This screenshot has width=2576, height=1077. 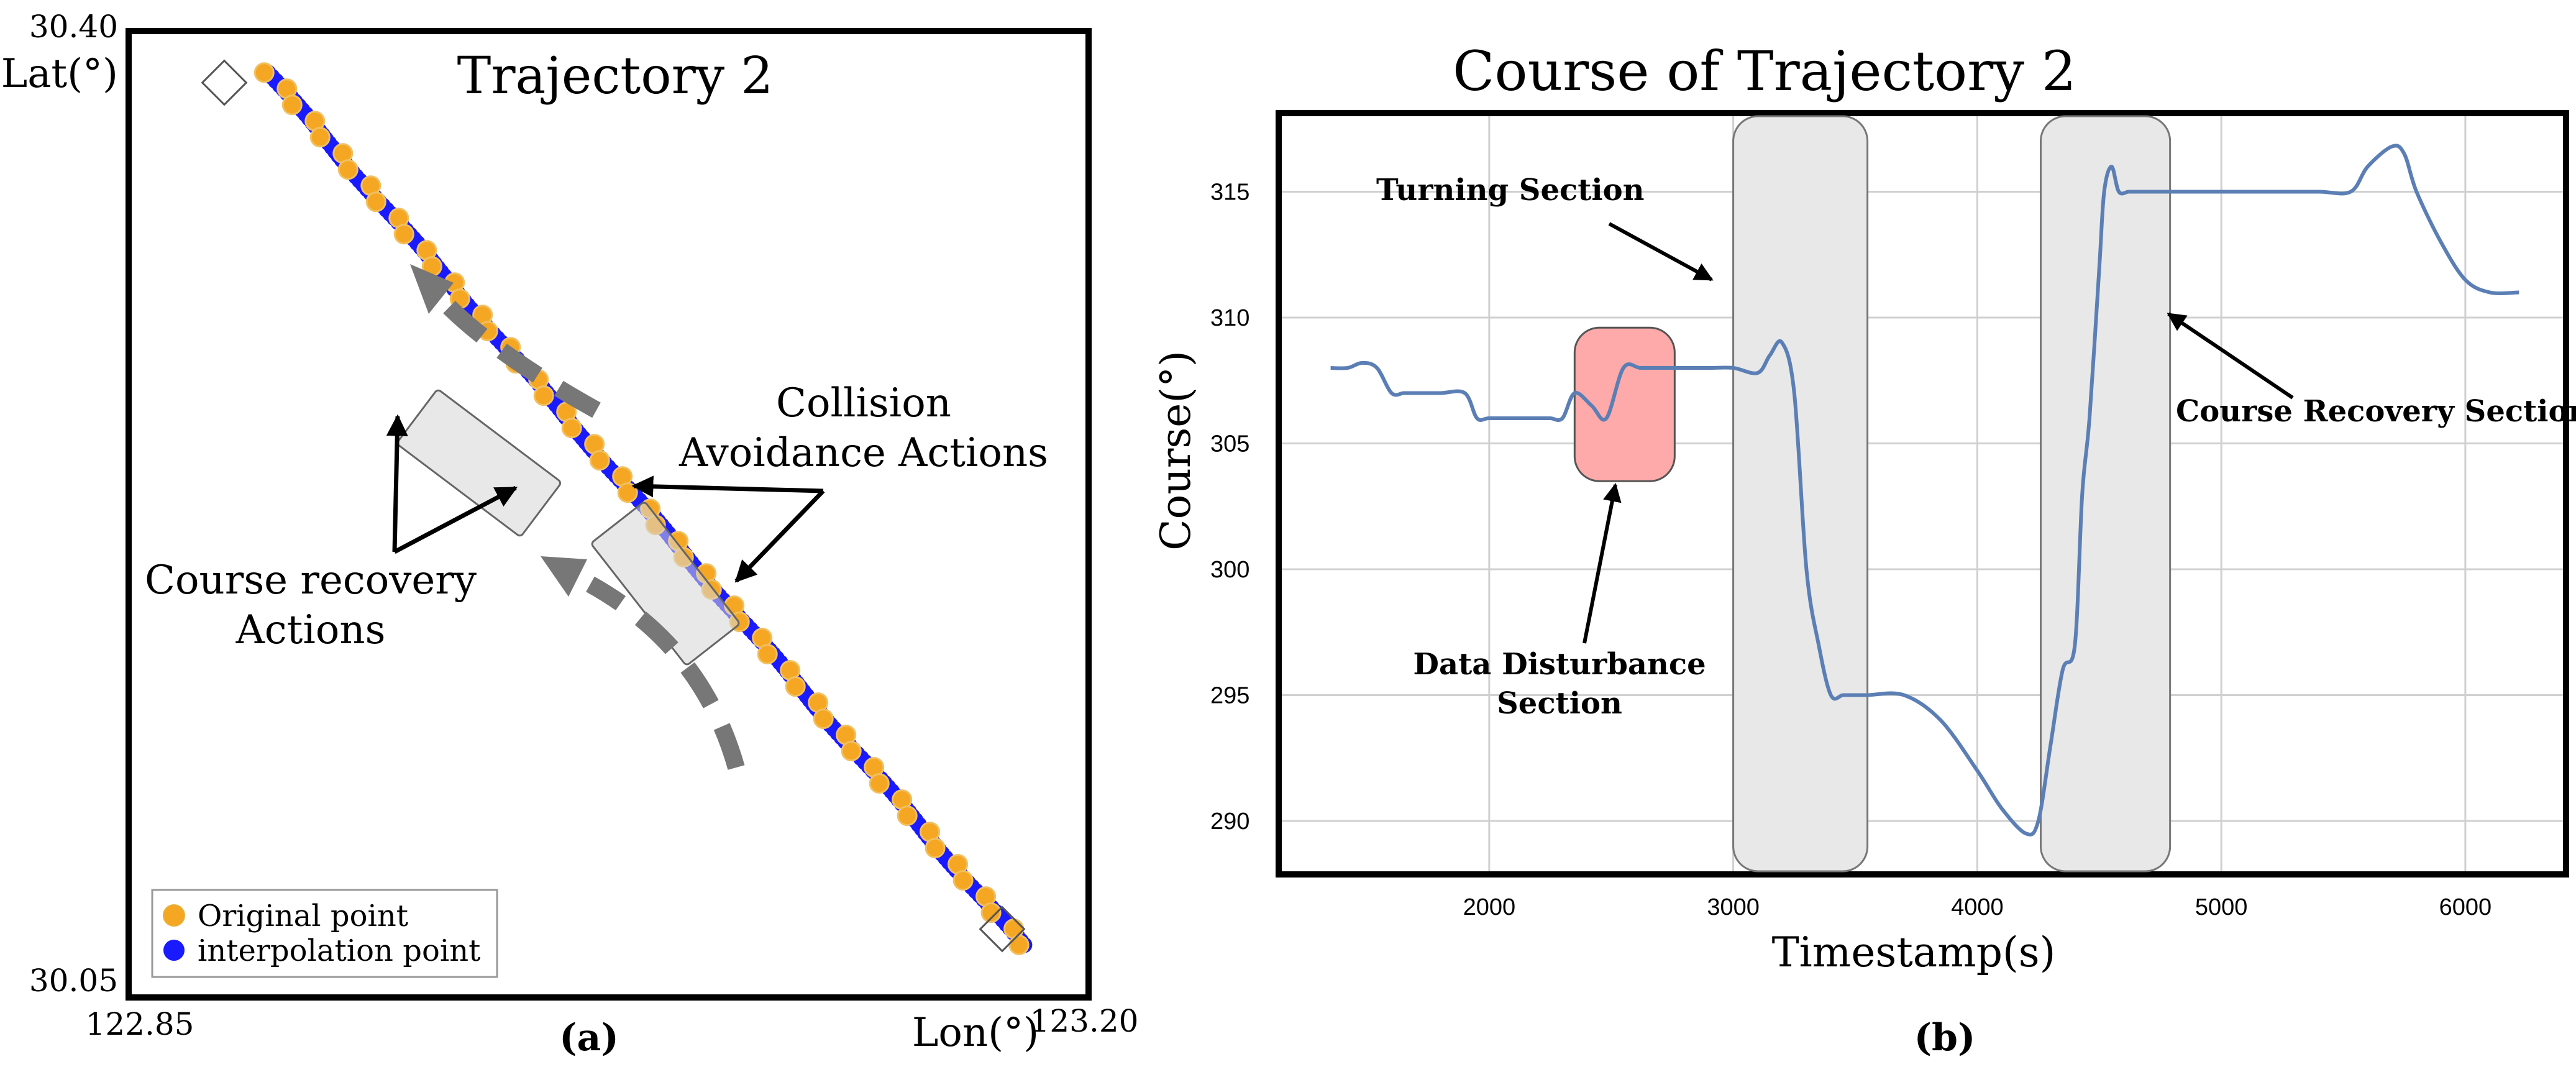 I want to click on panel-a-y-tick-bottom: 30.05, so click(x=73, y=981).